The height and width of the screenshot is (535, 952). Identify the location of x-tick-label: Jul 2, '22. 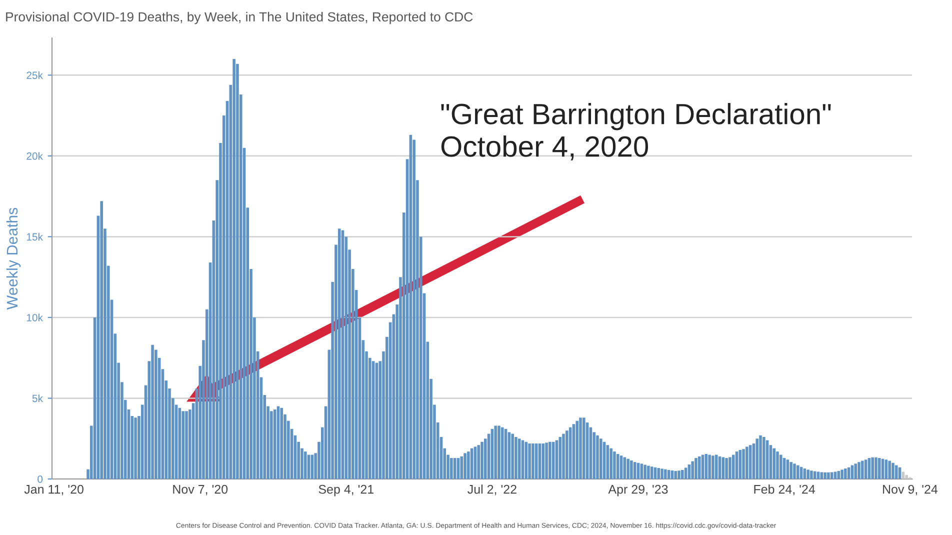
(492, 490).